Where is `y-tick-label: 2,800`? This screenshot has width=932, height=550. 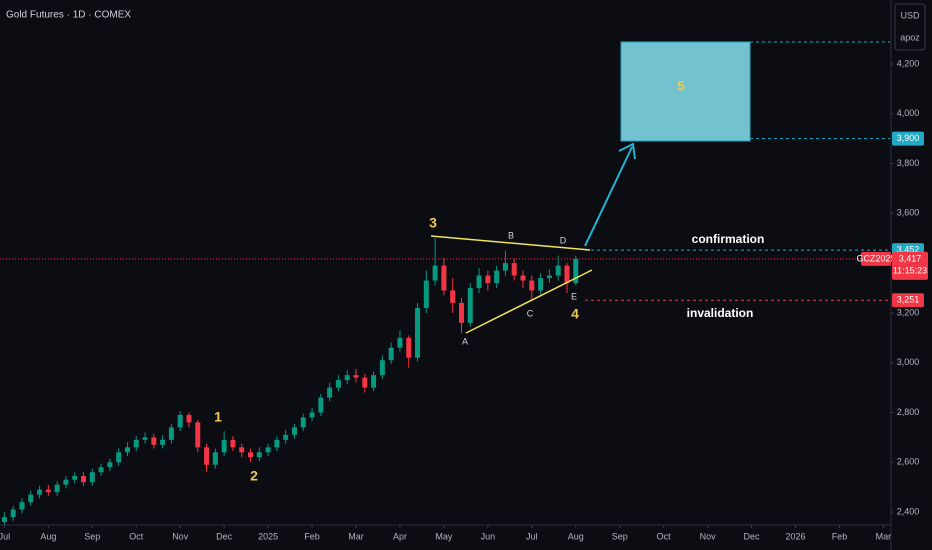 y-tick-label: 2,800 is located at coordinates (908, 412).